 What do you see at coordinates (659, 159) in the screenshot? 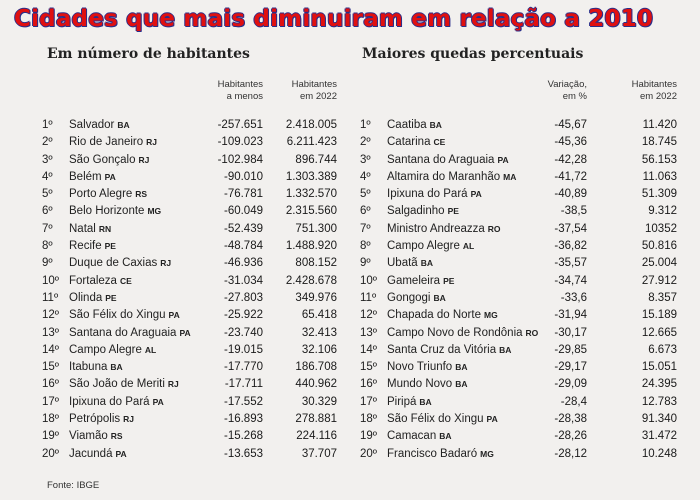
I see `population-2022-value: 56.153` at bounding box center [659, 159].